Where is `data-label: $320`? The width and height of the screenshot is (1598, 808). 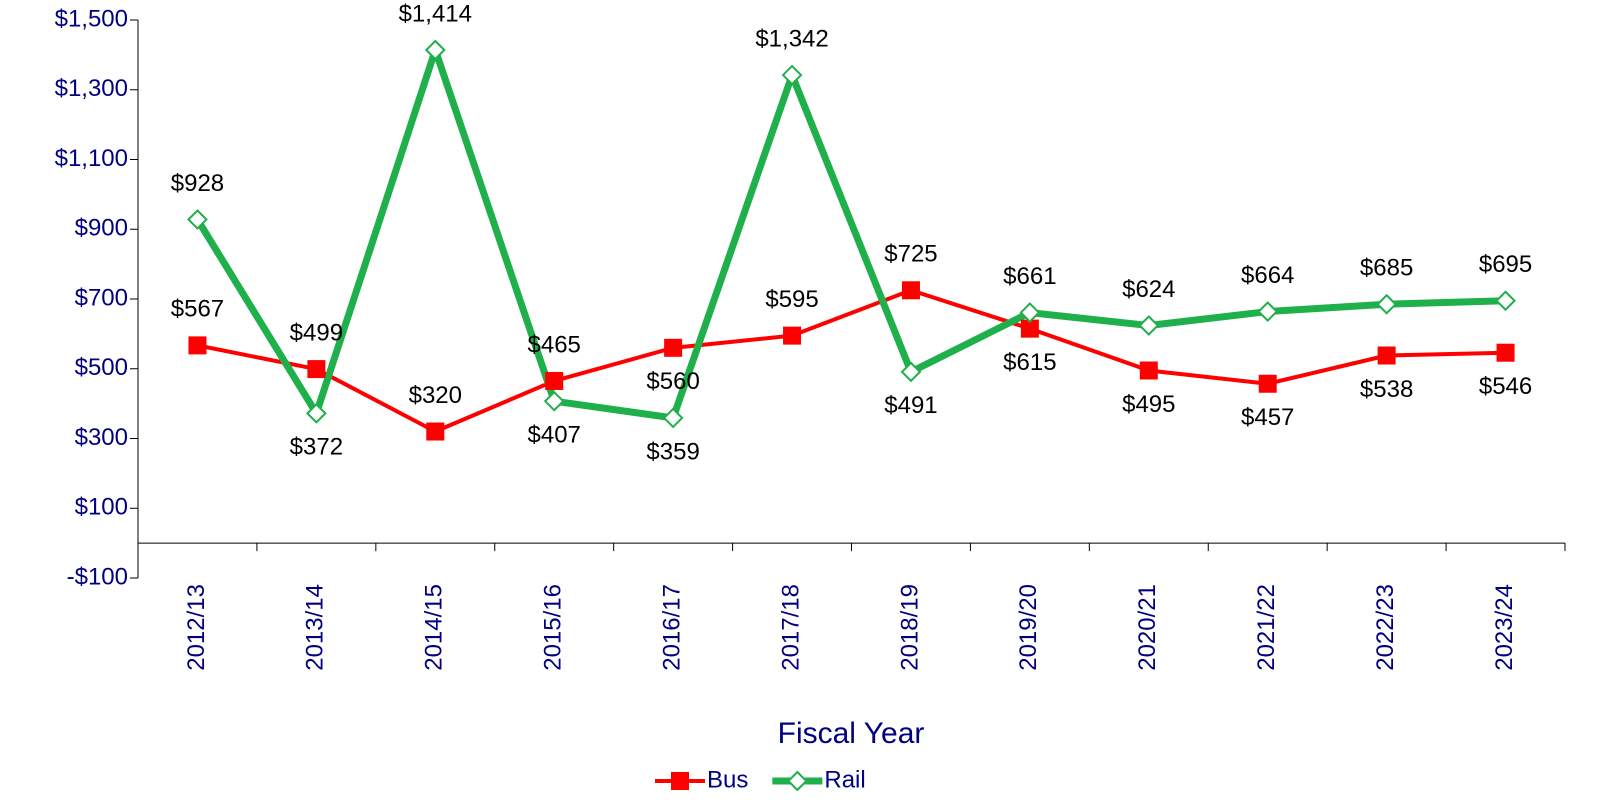
data-label: $320 is located at coordinates (435, 395).